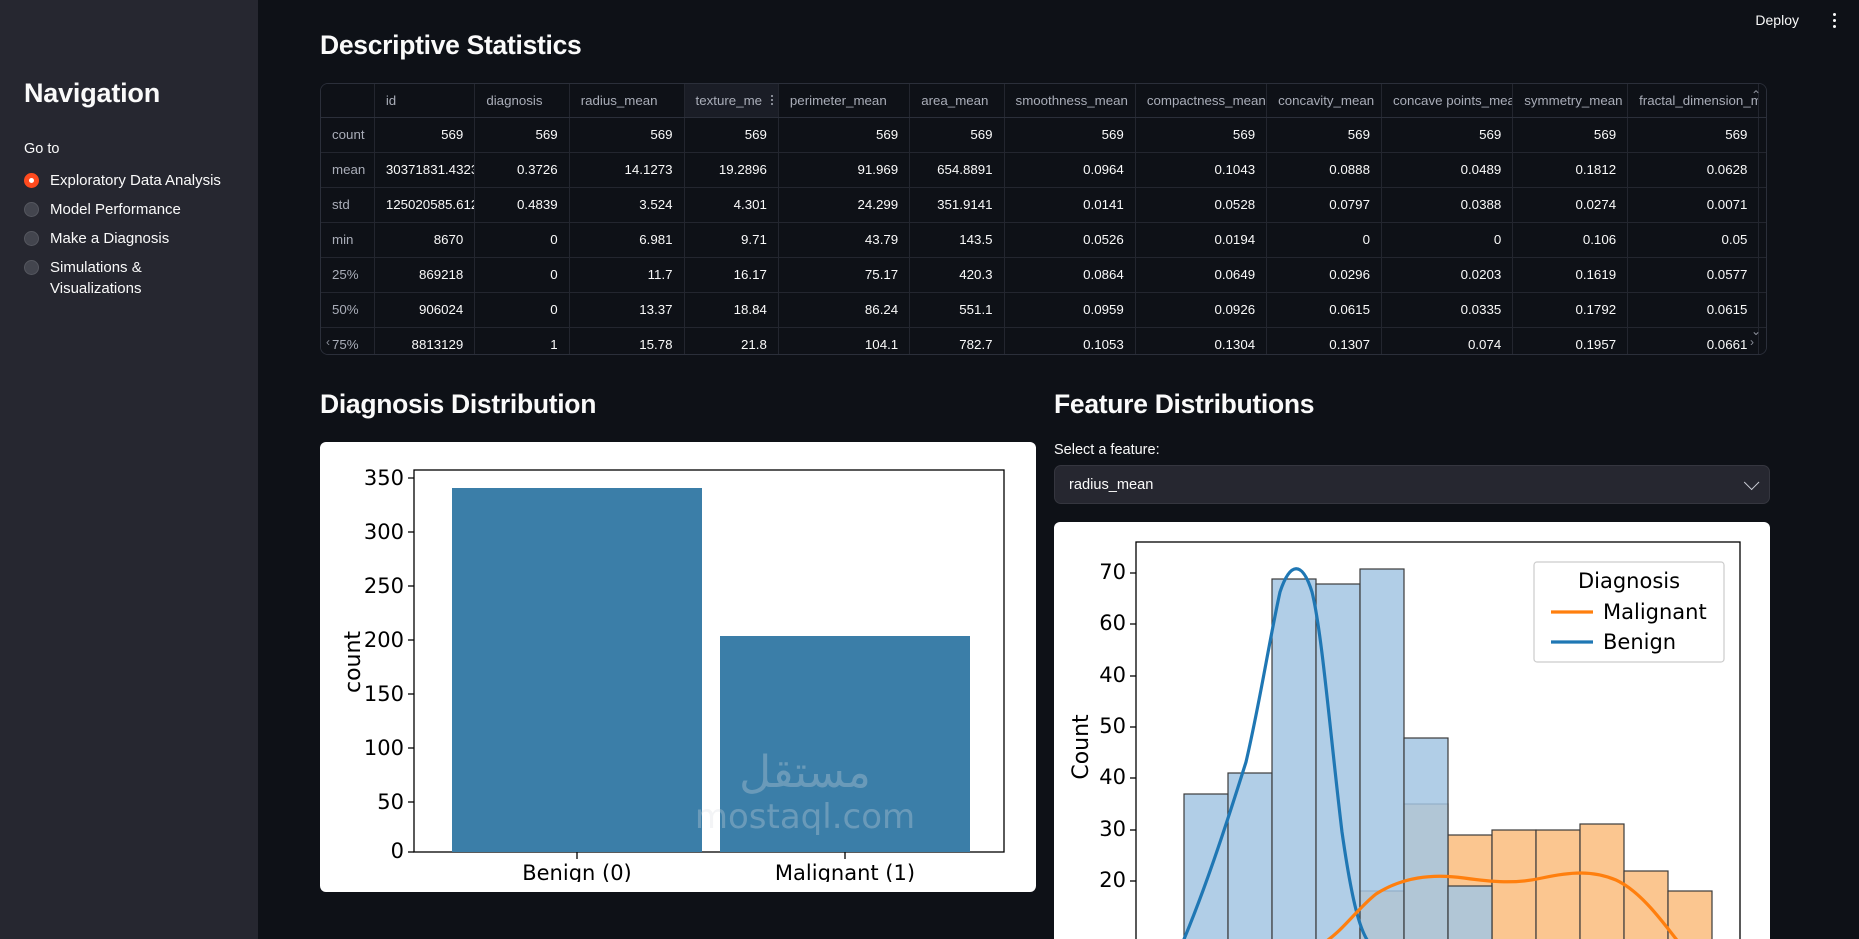  Describe the element at coordinates (1762, 340) in the screenshot. I see `cell` at that location.